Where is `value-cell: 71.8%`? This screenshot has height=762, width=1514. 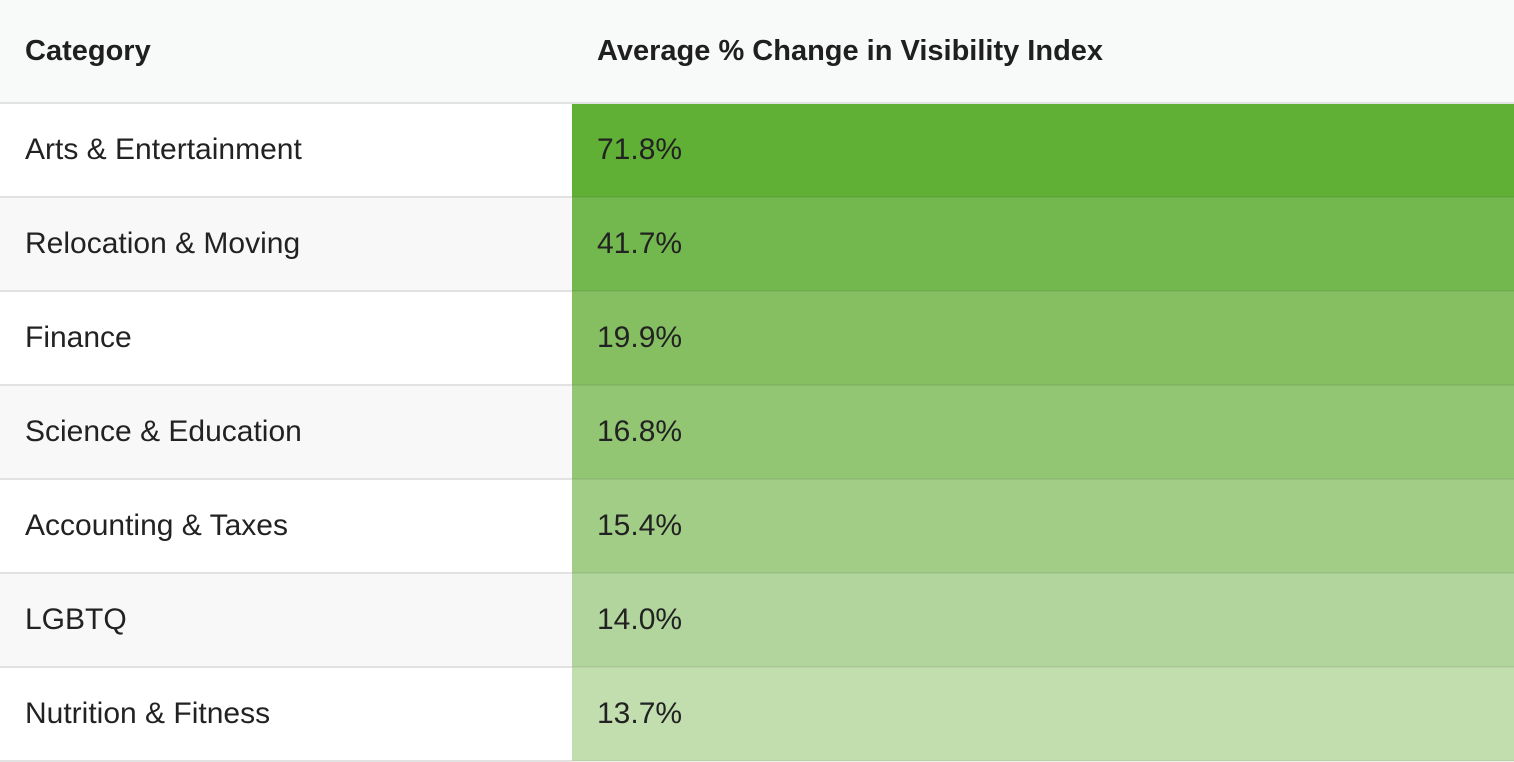 value-cell: 71.8% is located at coordinates (1043, 150).